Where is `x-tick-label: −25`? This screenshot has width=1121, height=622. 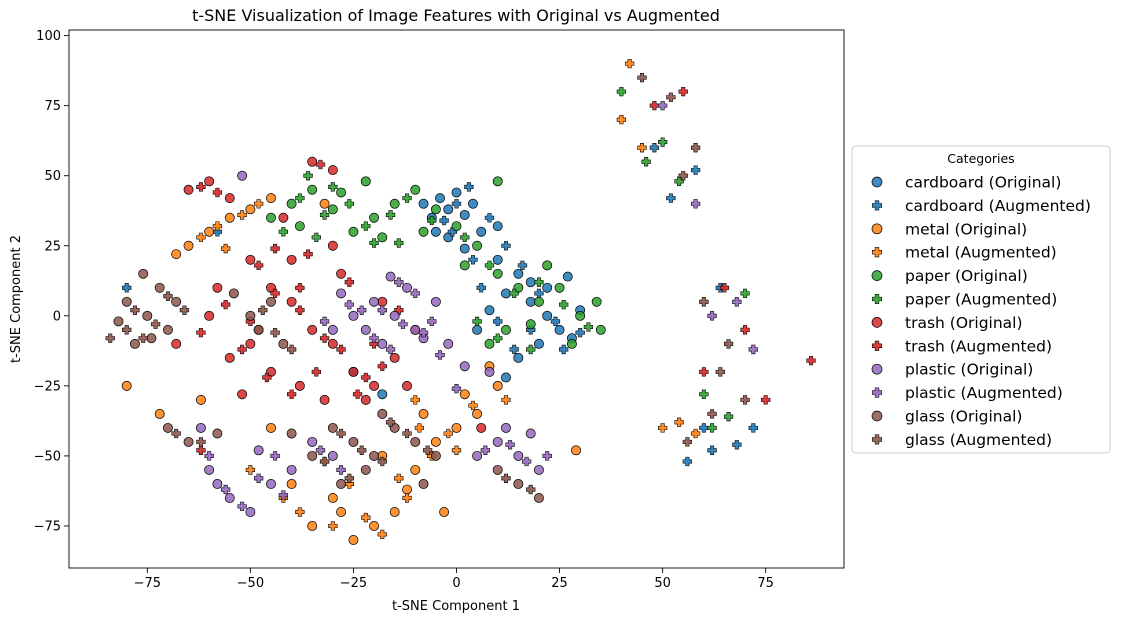 x-tick-label: −25 is located at coordinates (353, 583).